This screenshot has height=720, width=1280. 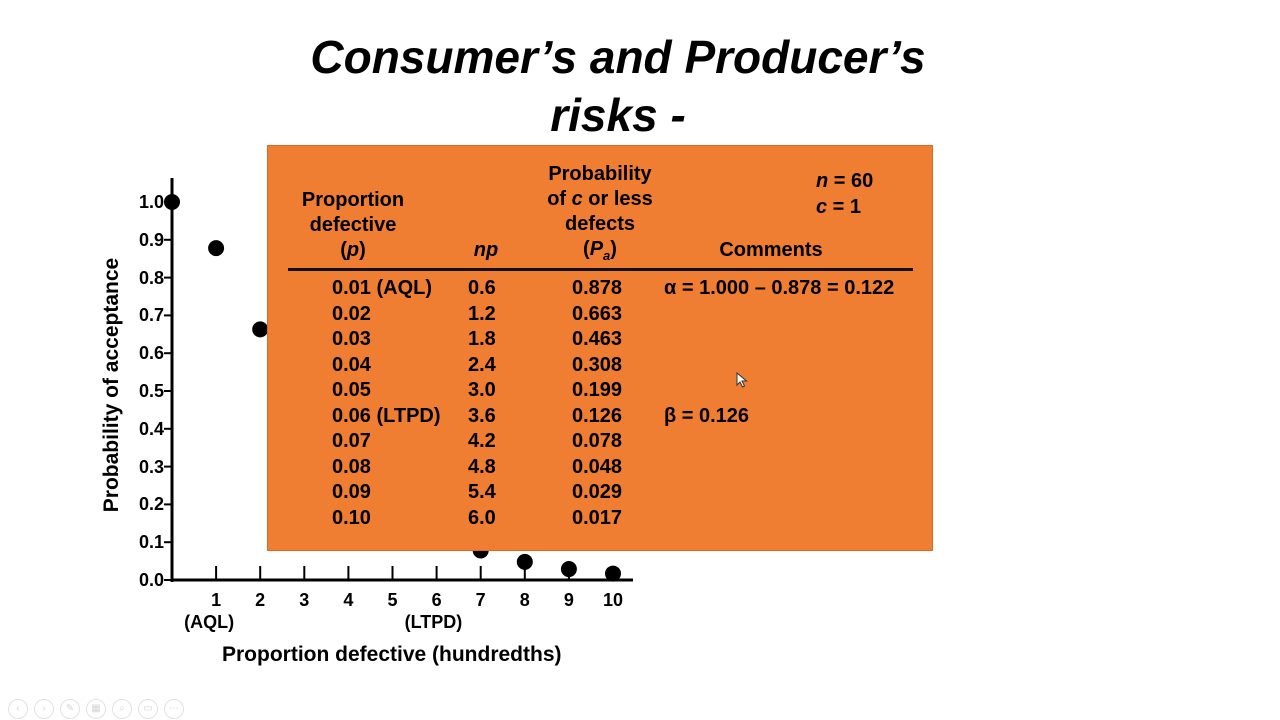 What do you see at coordinates (618, 115) in the screenshot?
I see `title-line-2: risks -` at bounding box center [618, 115].